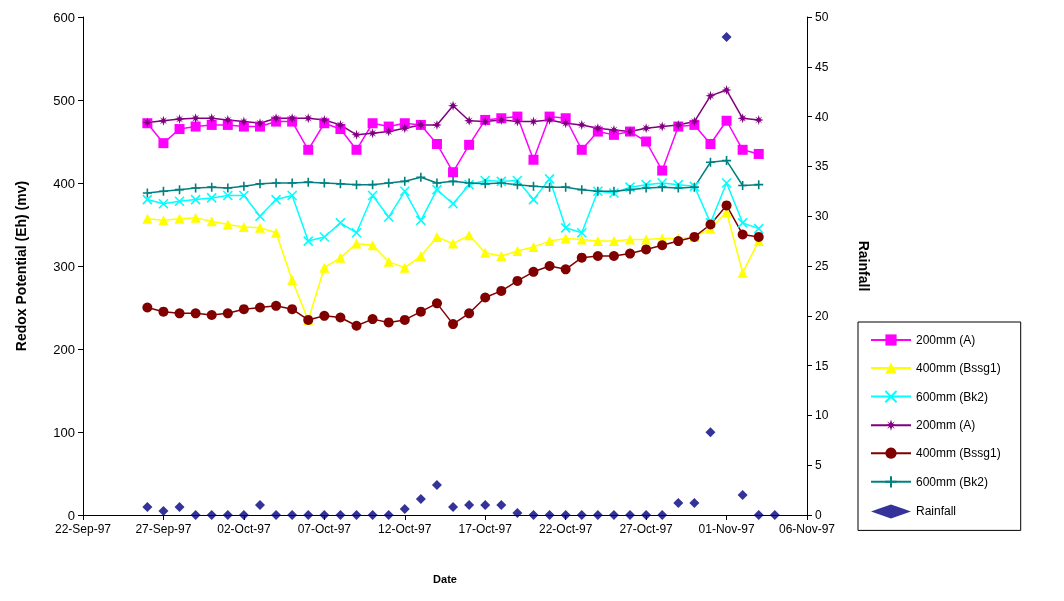 The image size is (1064, 601). Describe the element at coordinates (21, 266) in the screenshot. I see `y-axis-title: Redox Potential (Eh) (mv)` at that location.